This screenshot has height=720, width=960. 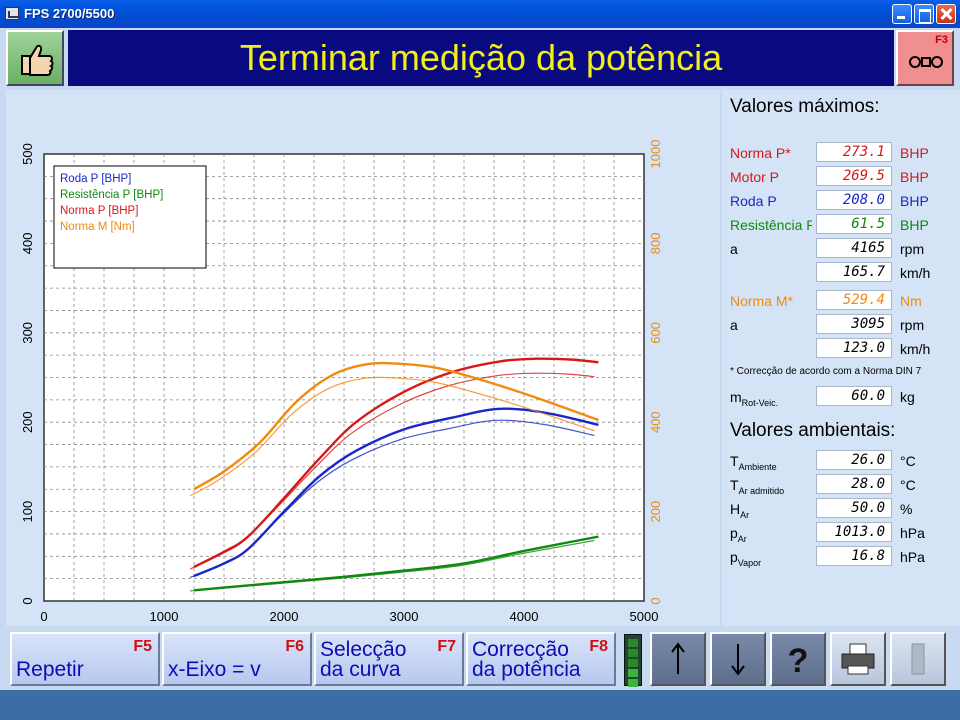 I want to click on max-value-row: Norma P* 273.1 BHP, so click(x=845, y=153).